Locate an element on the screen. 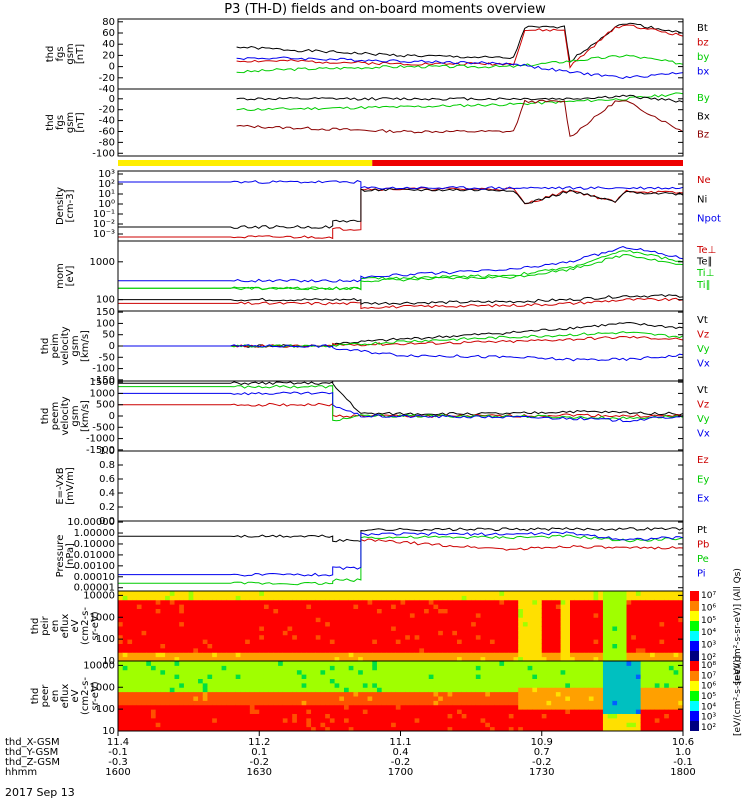 Image resolution: width=750 pixels, height=800 pixels. y-tick-label: 0 is located at coordinates (112, 67).